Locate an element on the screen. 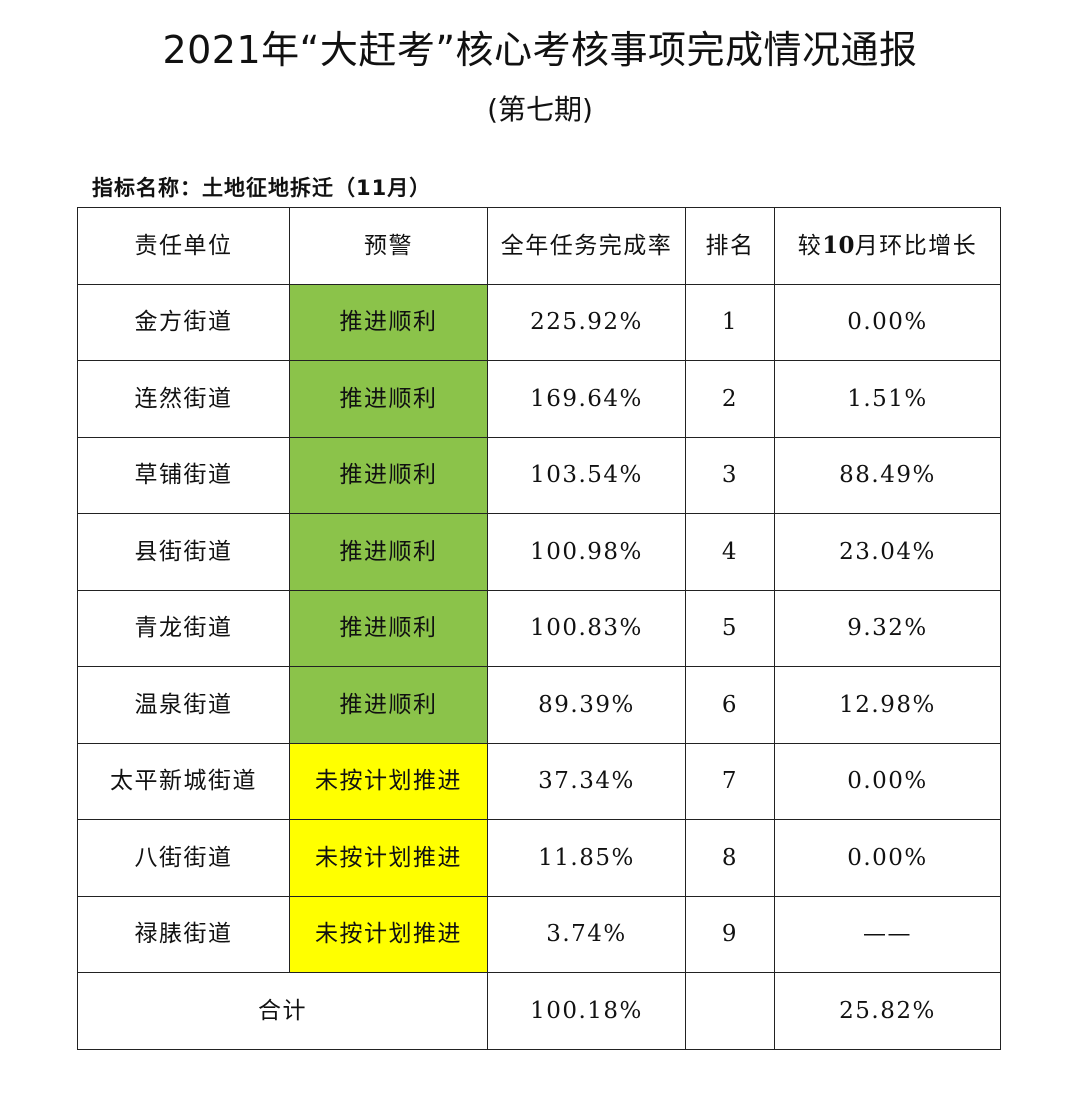  header-warning: 预警 is located at coordinates (388, 246).